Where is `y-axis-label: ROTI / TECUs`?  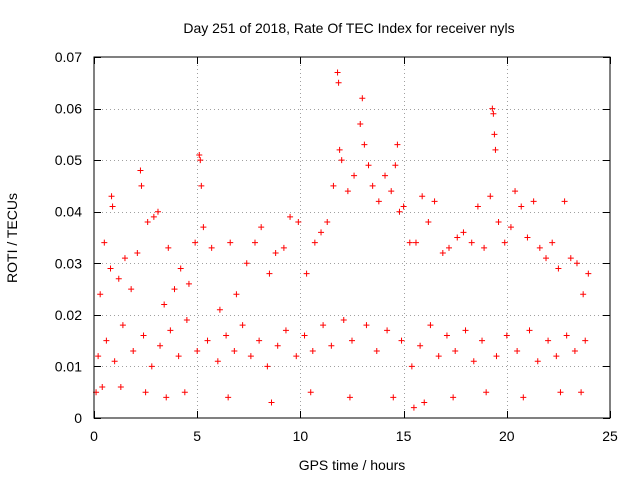
y-axis-label: ROTI / TECUs is located at coordinates (12, 238).